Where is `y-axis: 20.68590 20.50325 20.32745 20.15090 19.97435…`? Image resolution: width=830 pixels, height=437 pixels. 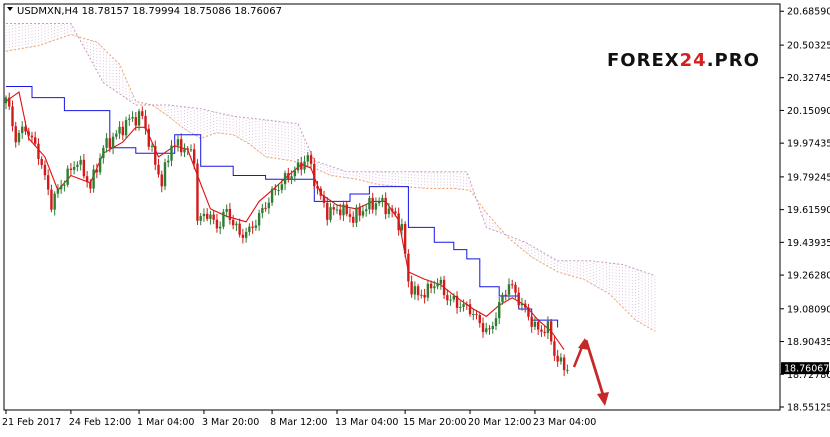 y-axis: 20.68590 20.50325 20.32745 20.15090 19.97435… is located at coordinates (805, 210).